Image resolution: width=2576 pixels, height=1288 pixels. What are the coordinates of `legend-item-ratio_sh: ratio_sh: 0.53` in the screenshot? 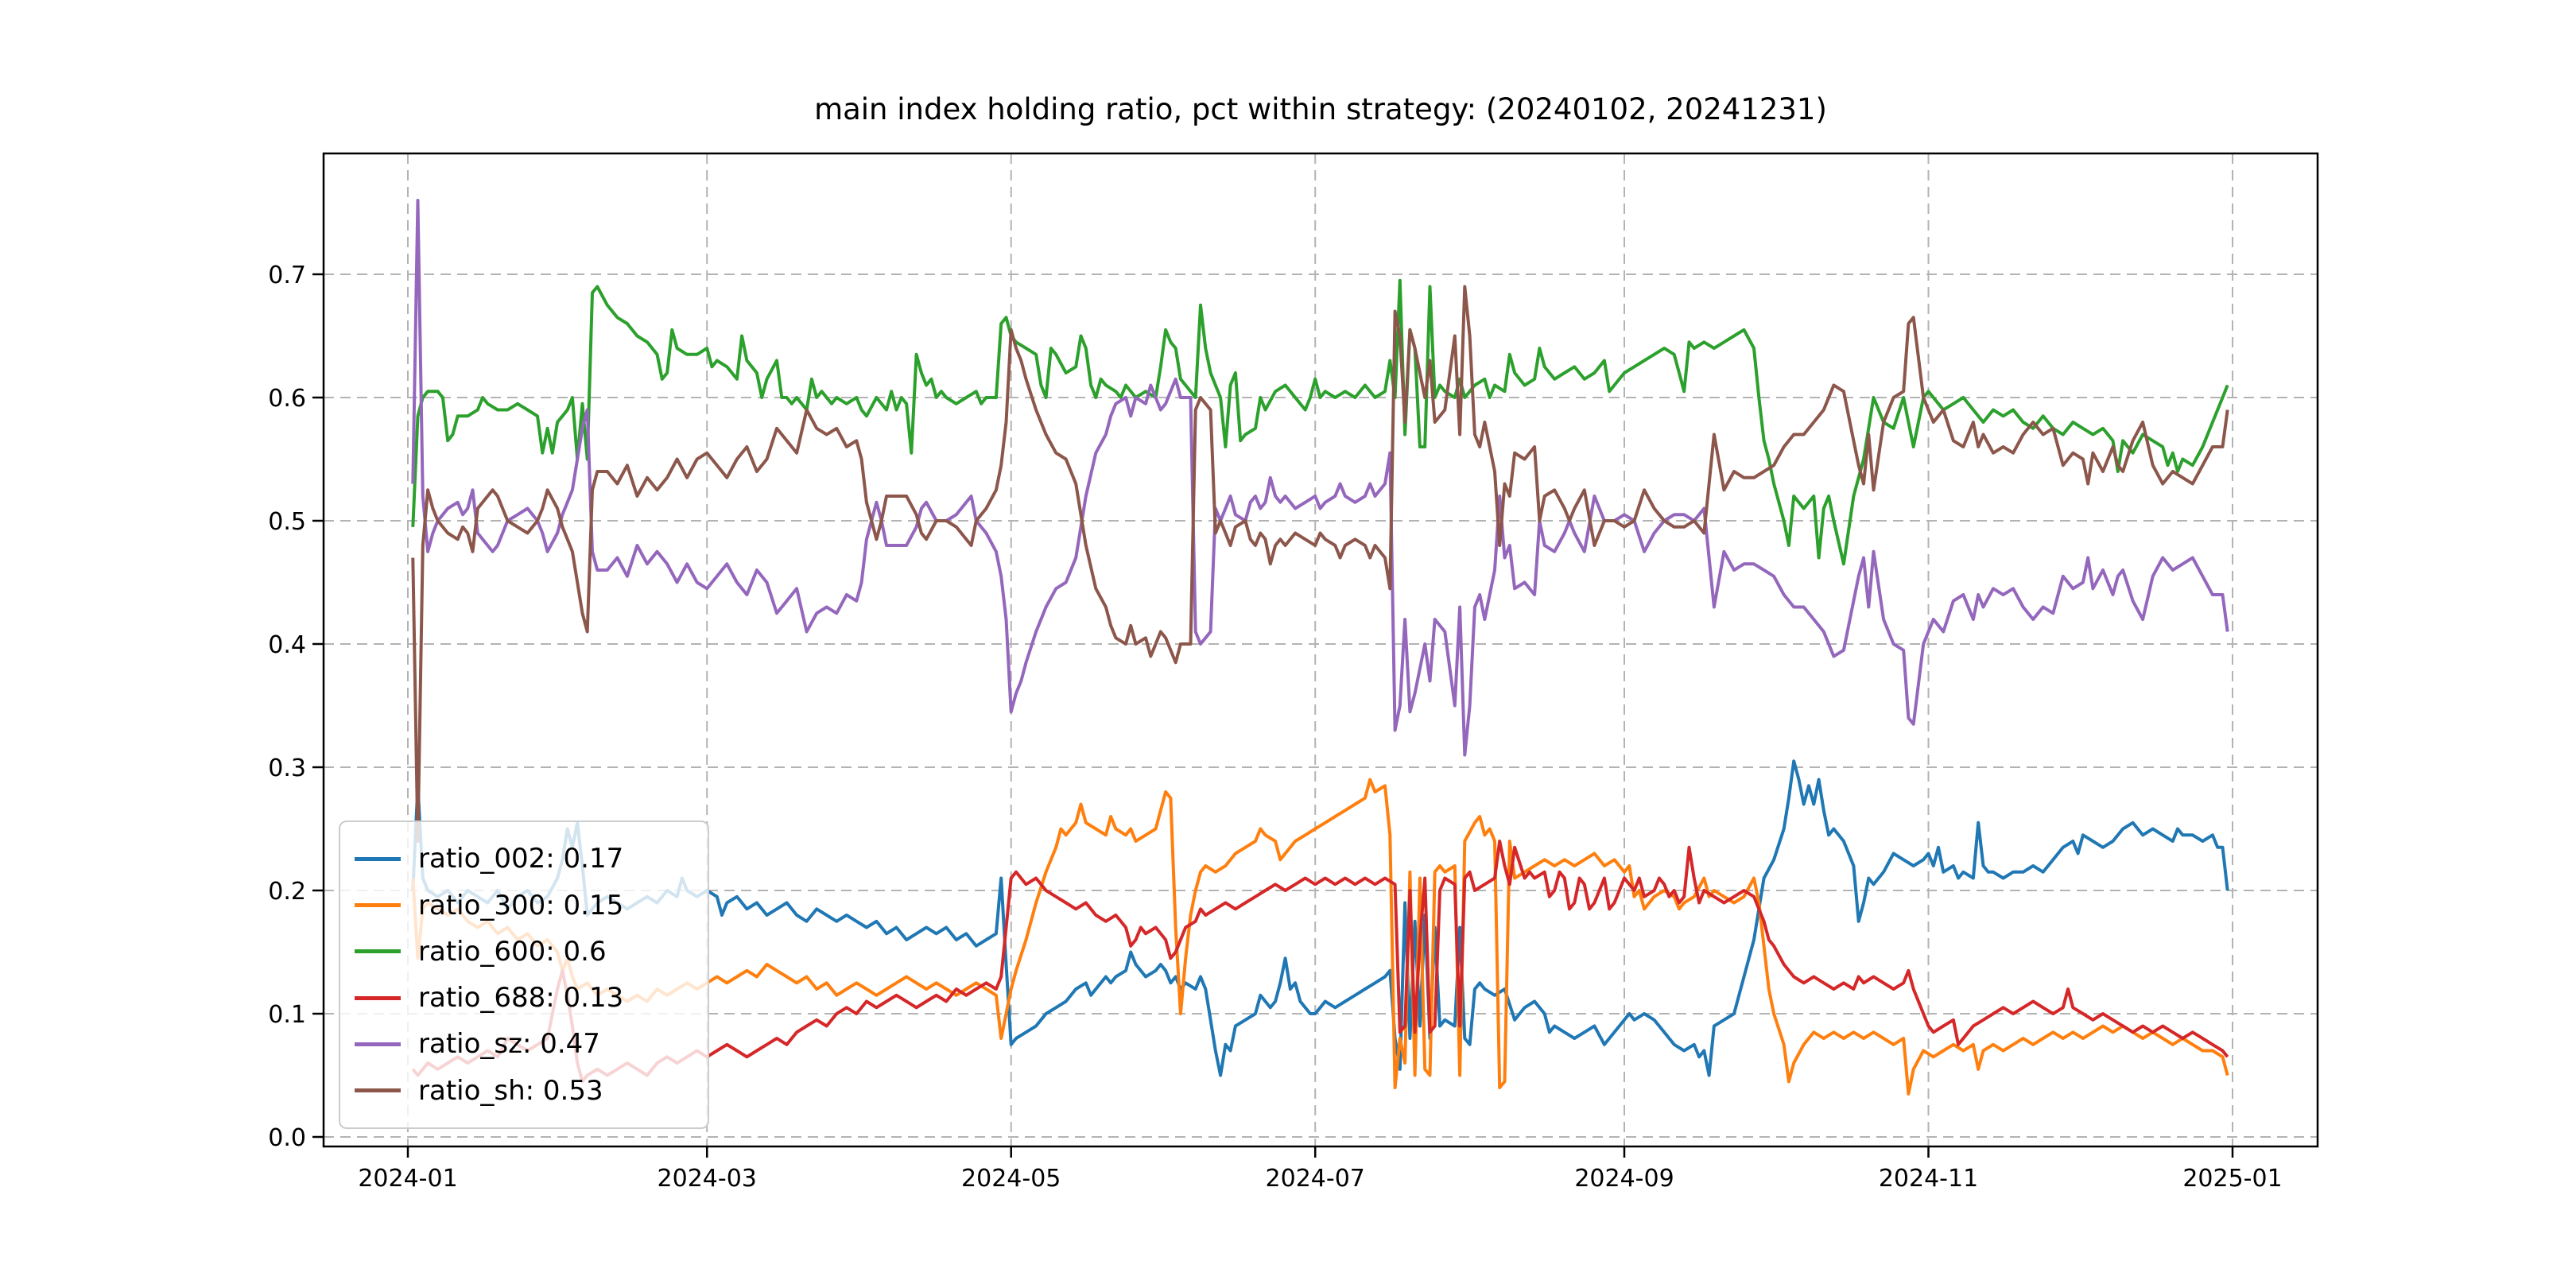 It's located at (527, 1091).